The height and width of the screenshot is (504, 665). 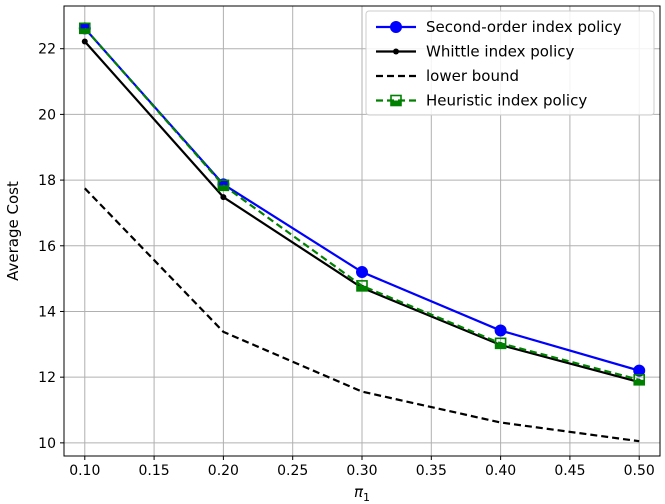 I want to click on x-tick-label: 0.40, so click(x=500, y=471).